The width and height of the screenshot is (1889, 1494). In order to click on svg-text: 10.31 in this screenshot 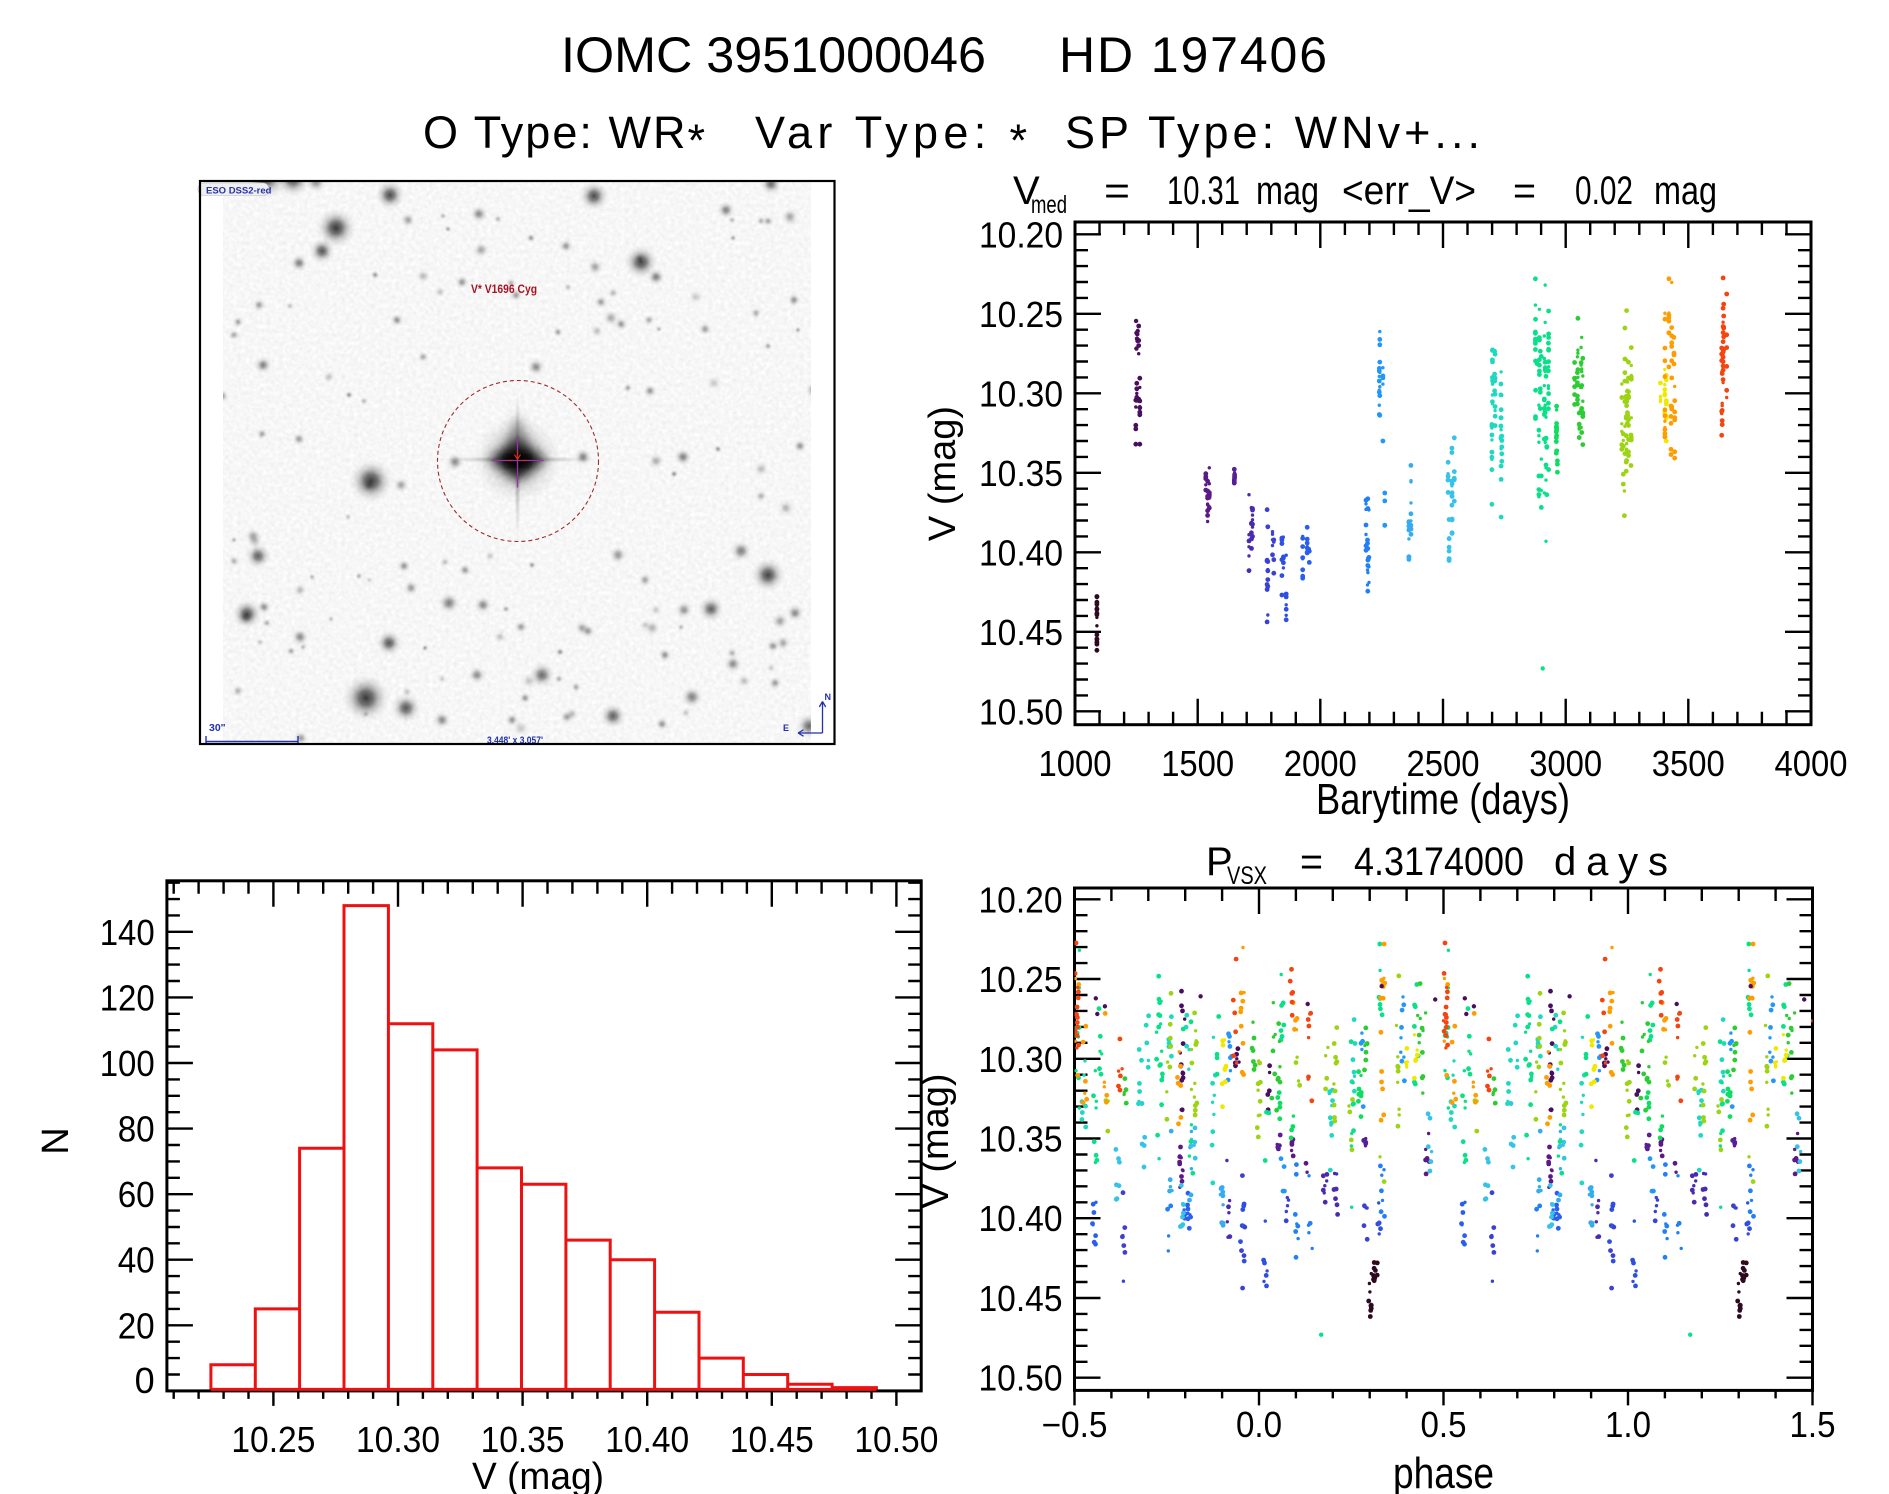, I will do `click(1203, 191)`.